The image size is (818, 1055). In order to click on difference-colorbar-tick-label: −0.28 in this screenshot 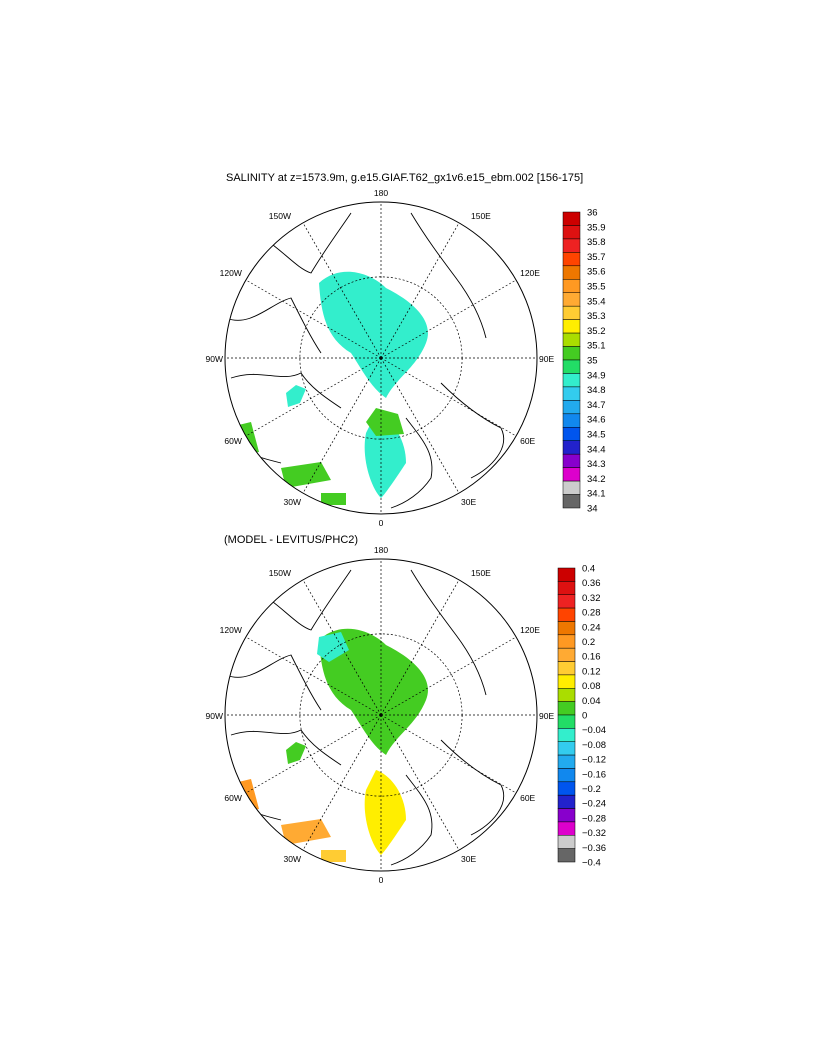, I will do `click(594, 818)`.